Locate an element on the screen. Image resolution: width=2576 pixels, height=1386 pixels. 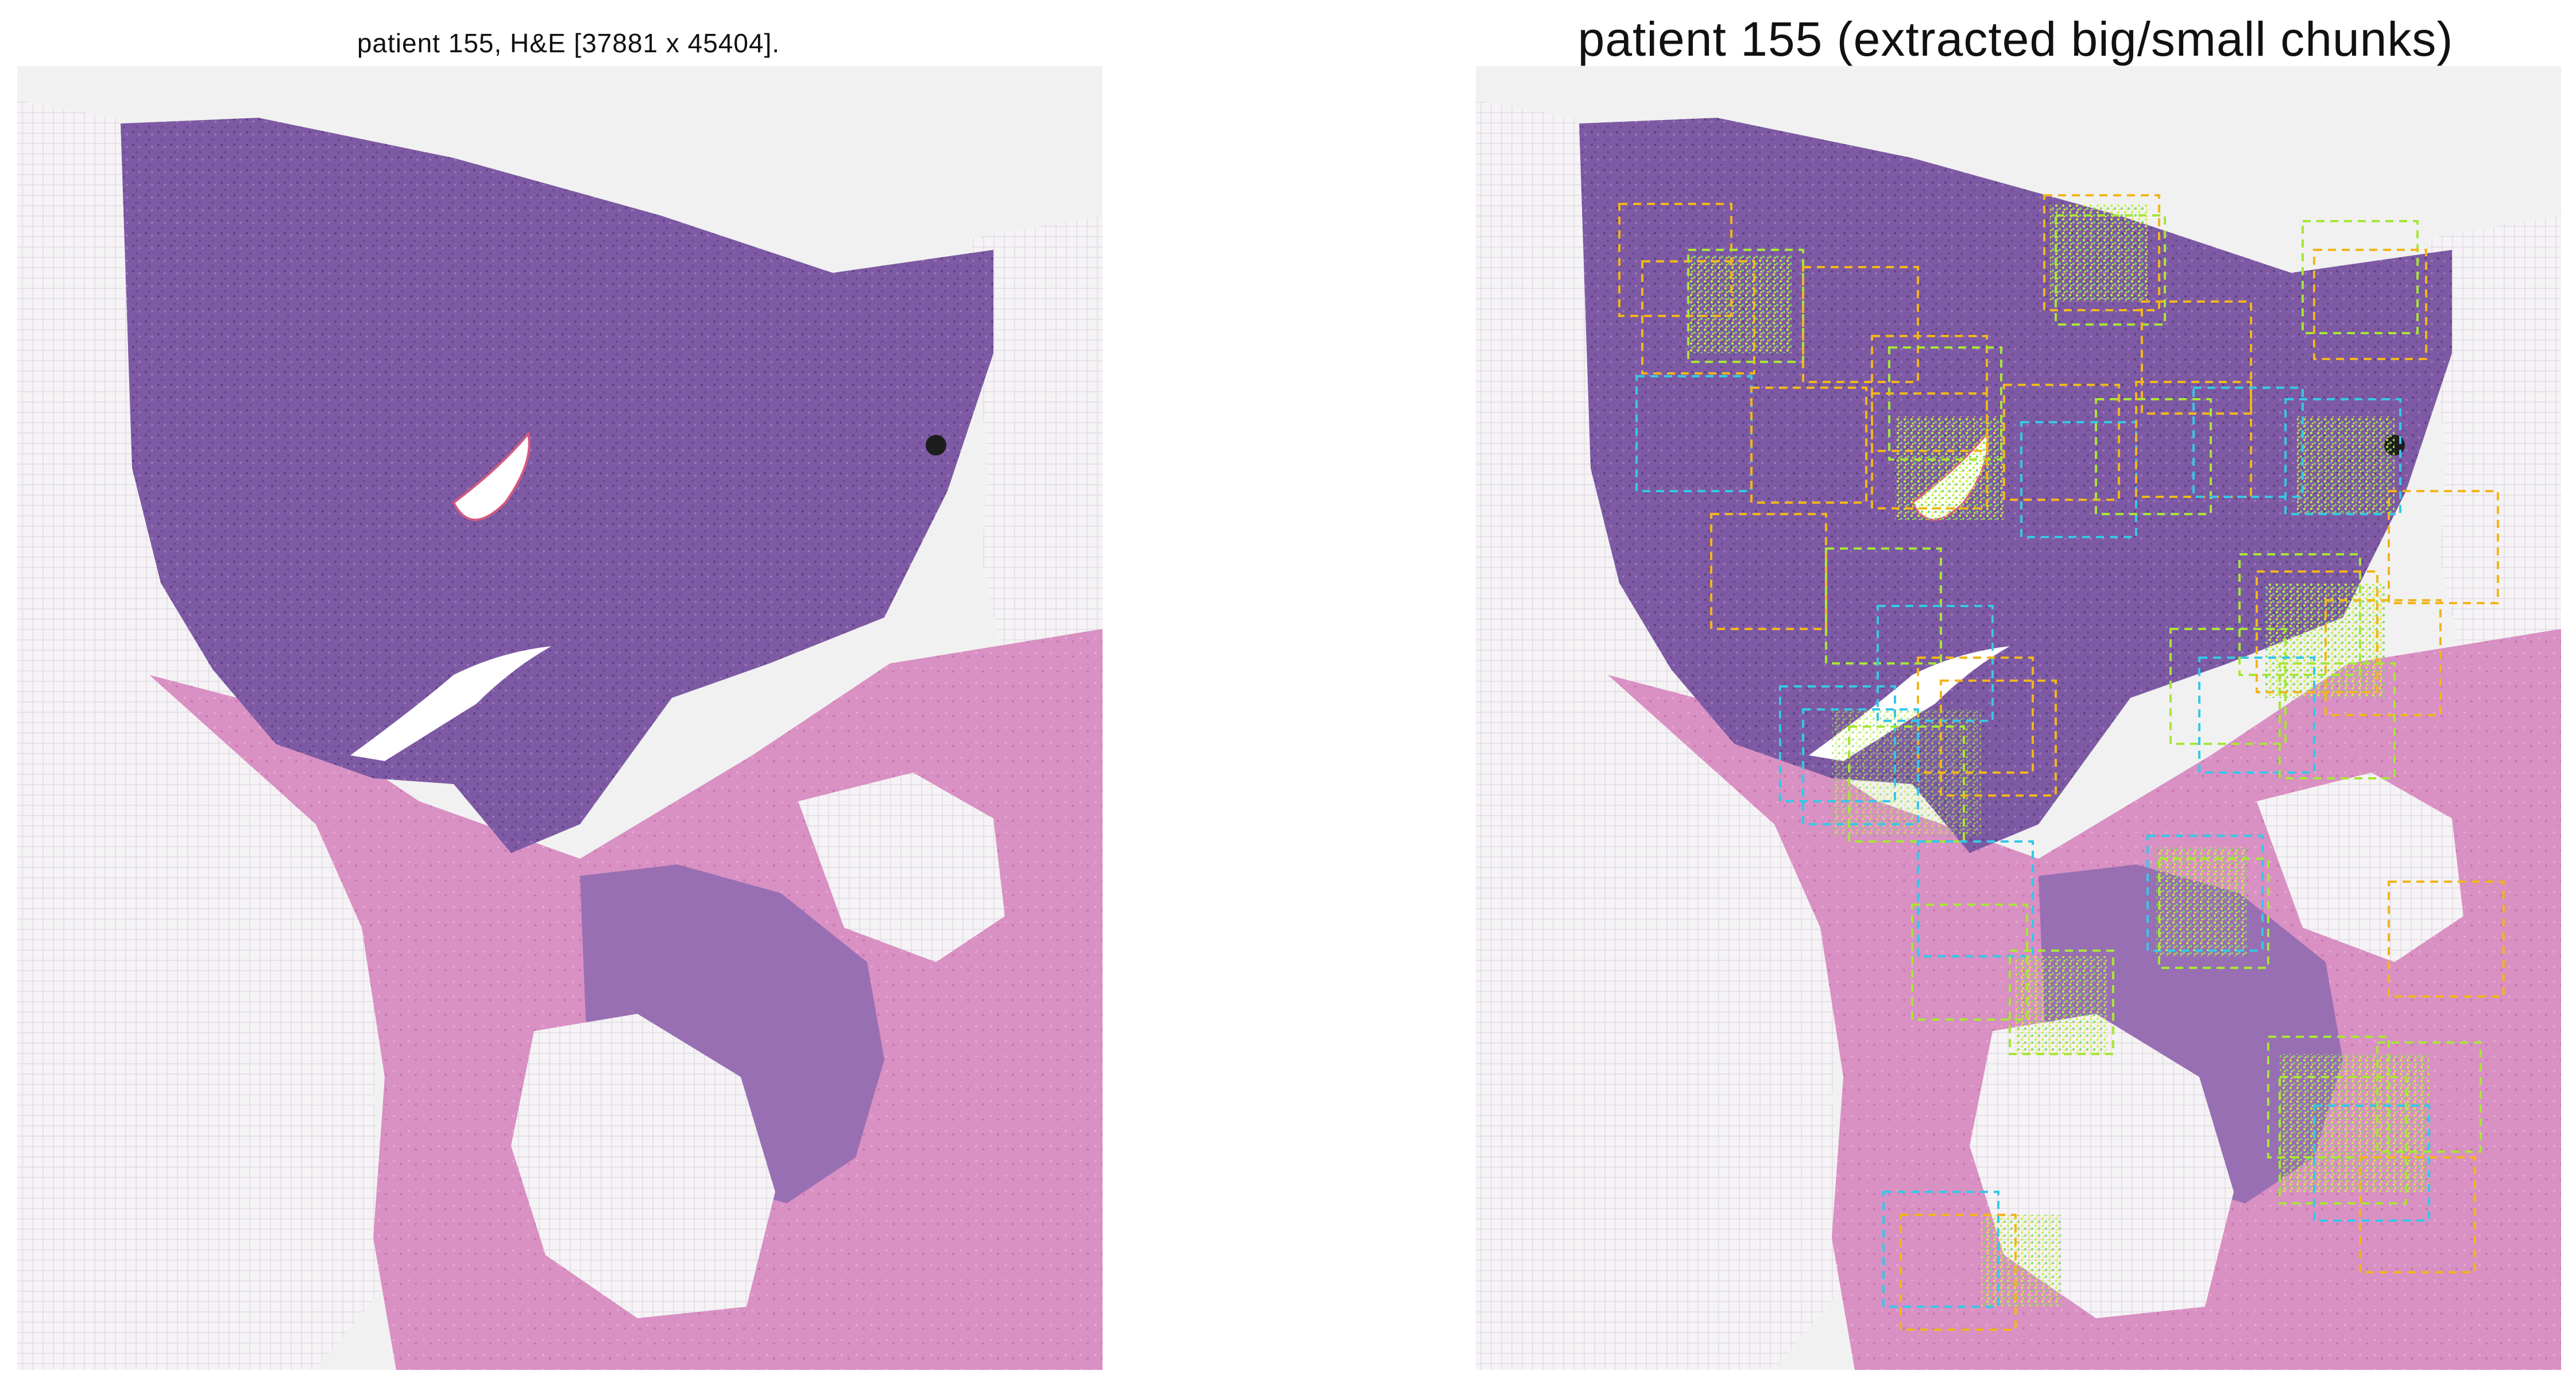
left-ink-dot is located at coordinates (936, 445).